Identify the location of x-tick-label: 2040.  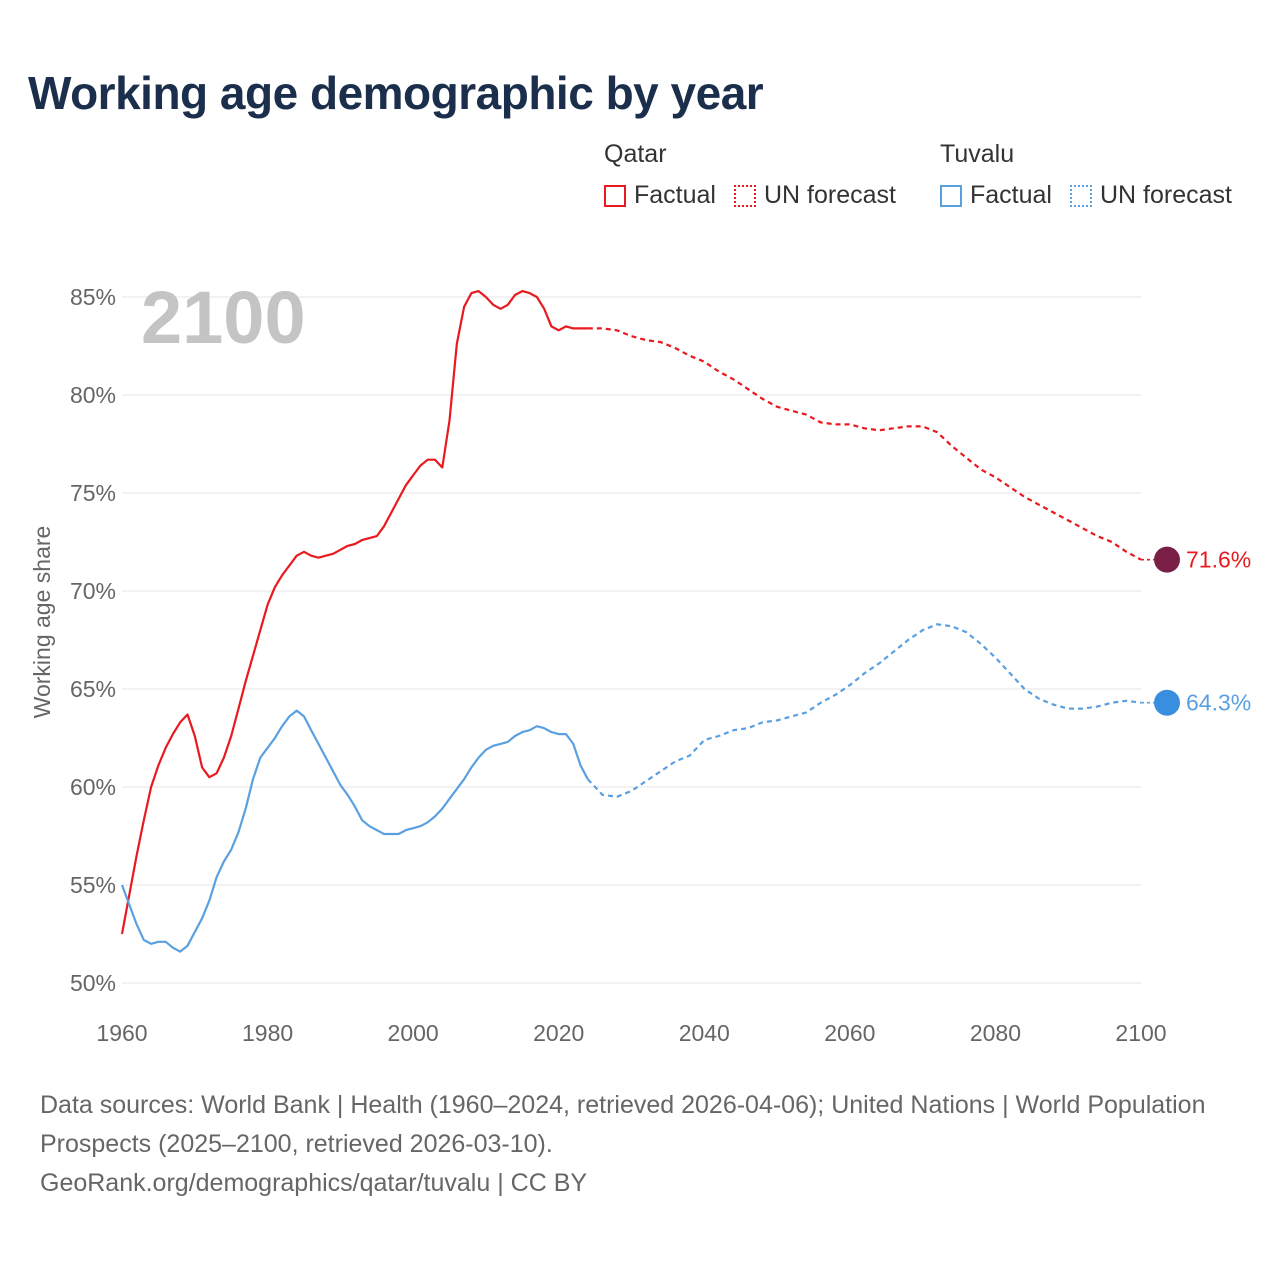
(704, 1033).